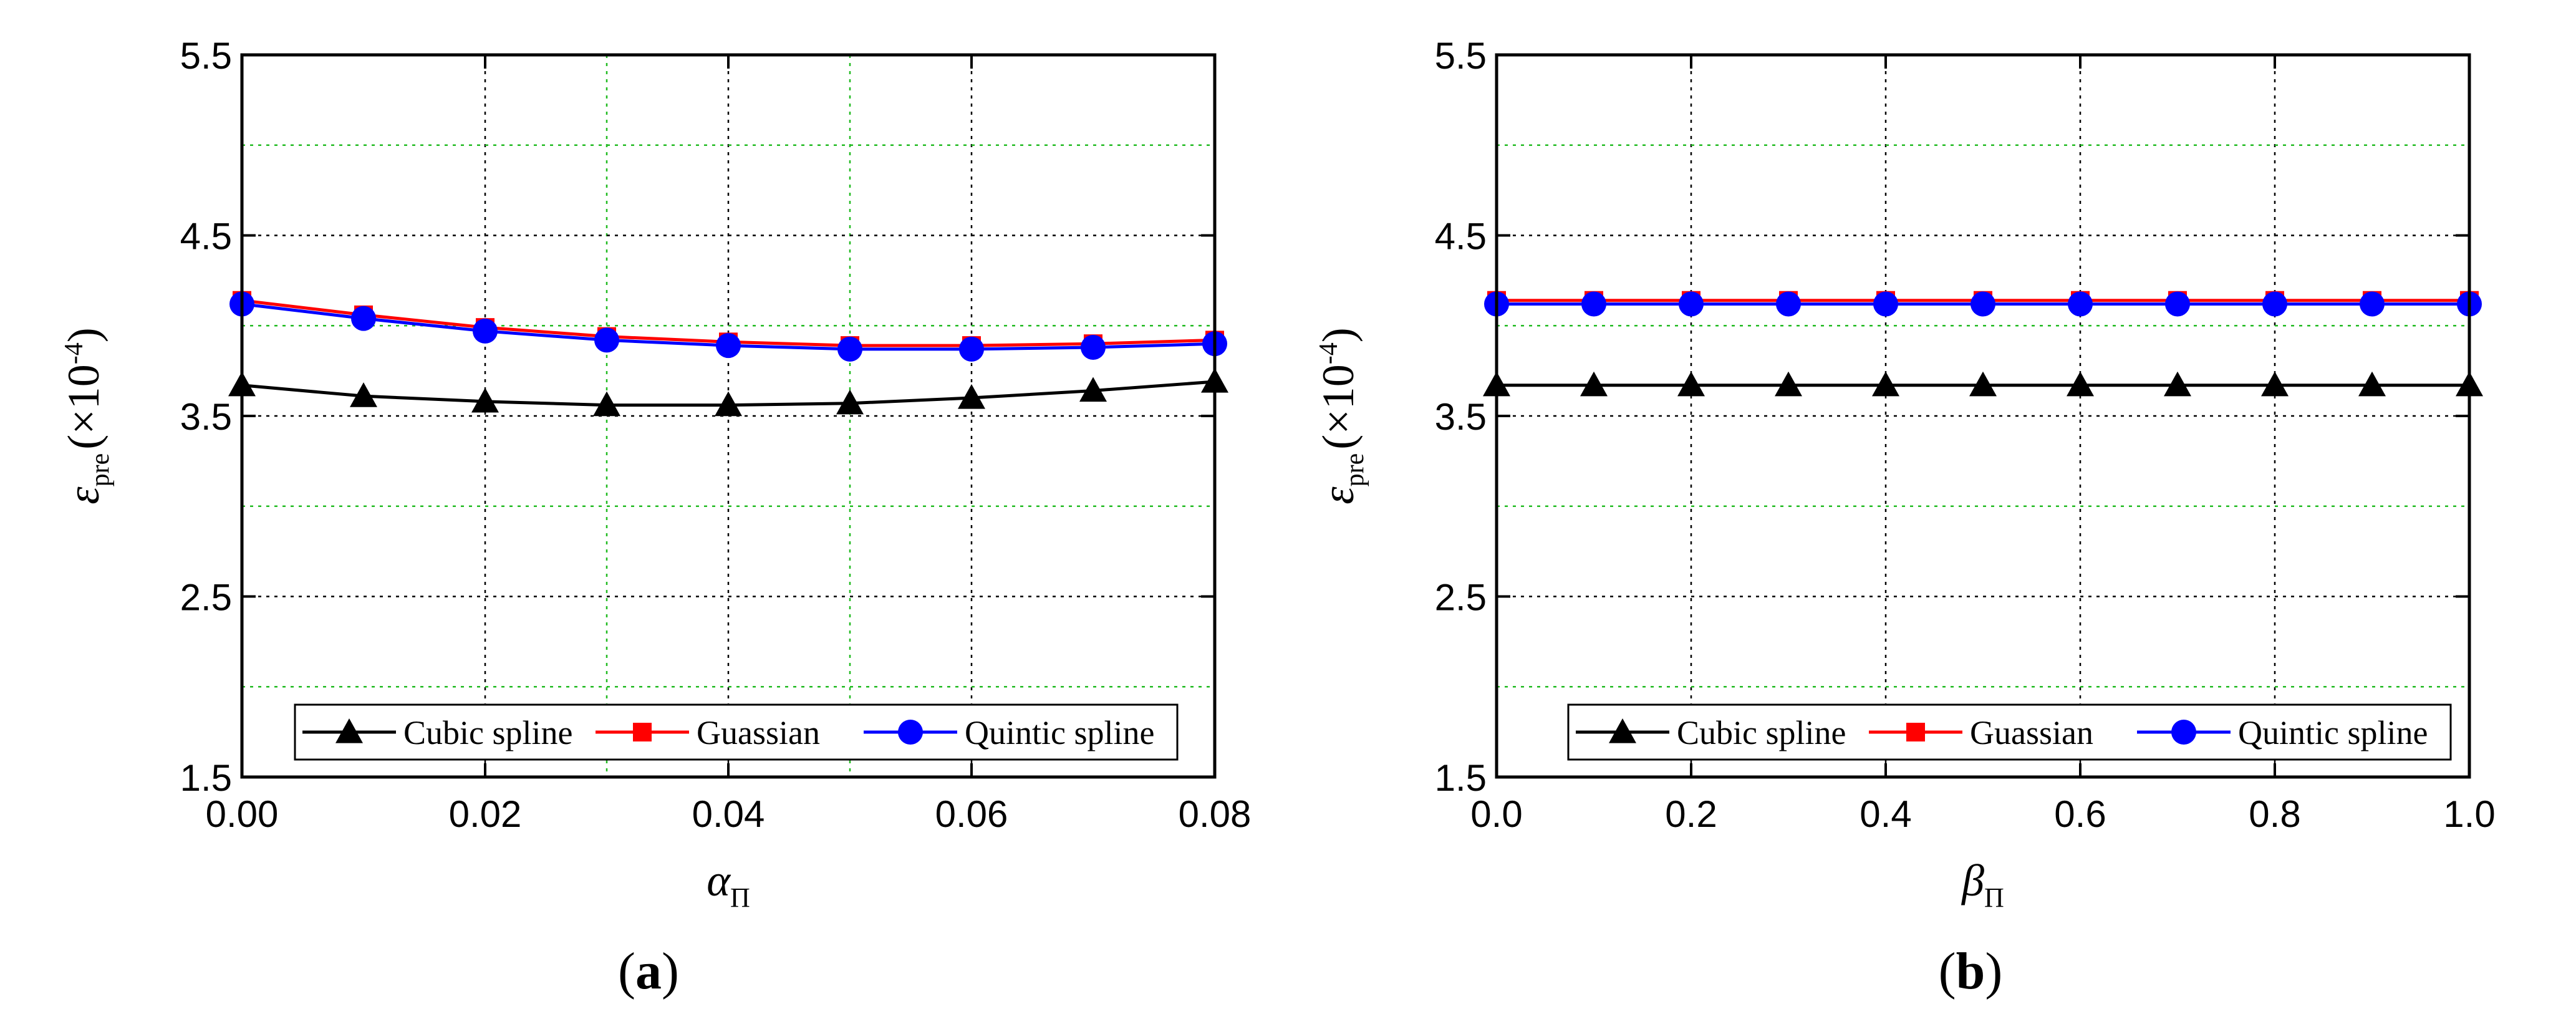 Image resolution: width=2576 pixels, height=1009 pixels. I want to click on x-tick-label: 0.2, so click(1691, 814).